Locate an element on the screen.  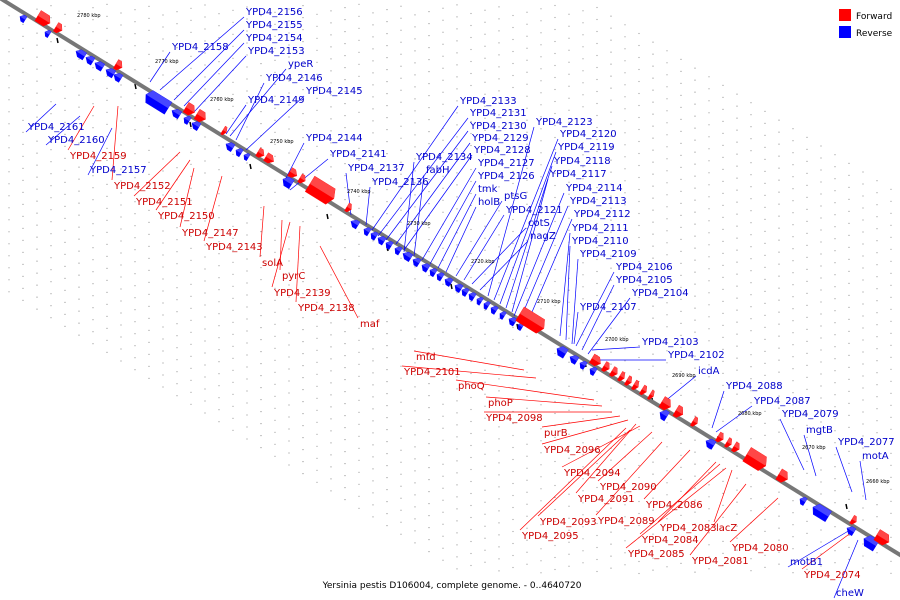
forward-gene-label: phoP is located at coordinates (500, 403).